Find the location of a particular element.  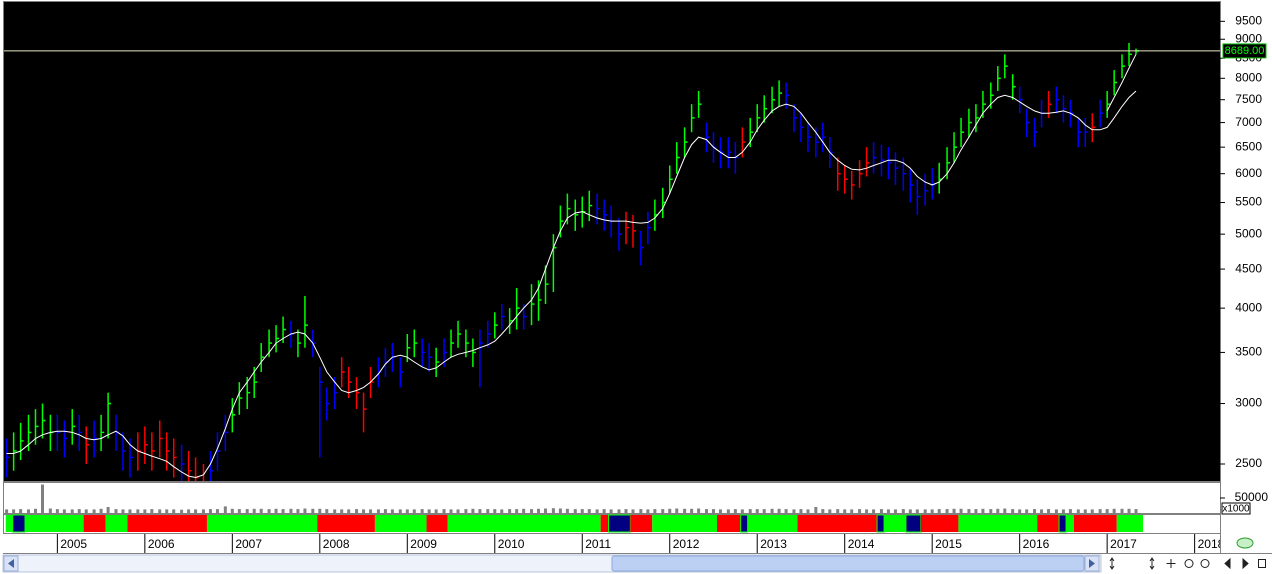

y-tick-label: 5000 is located at coordinates (1248, 233).